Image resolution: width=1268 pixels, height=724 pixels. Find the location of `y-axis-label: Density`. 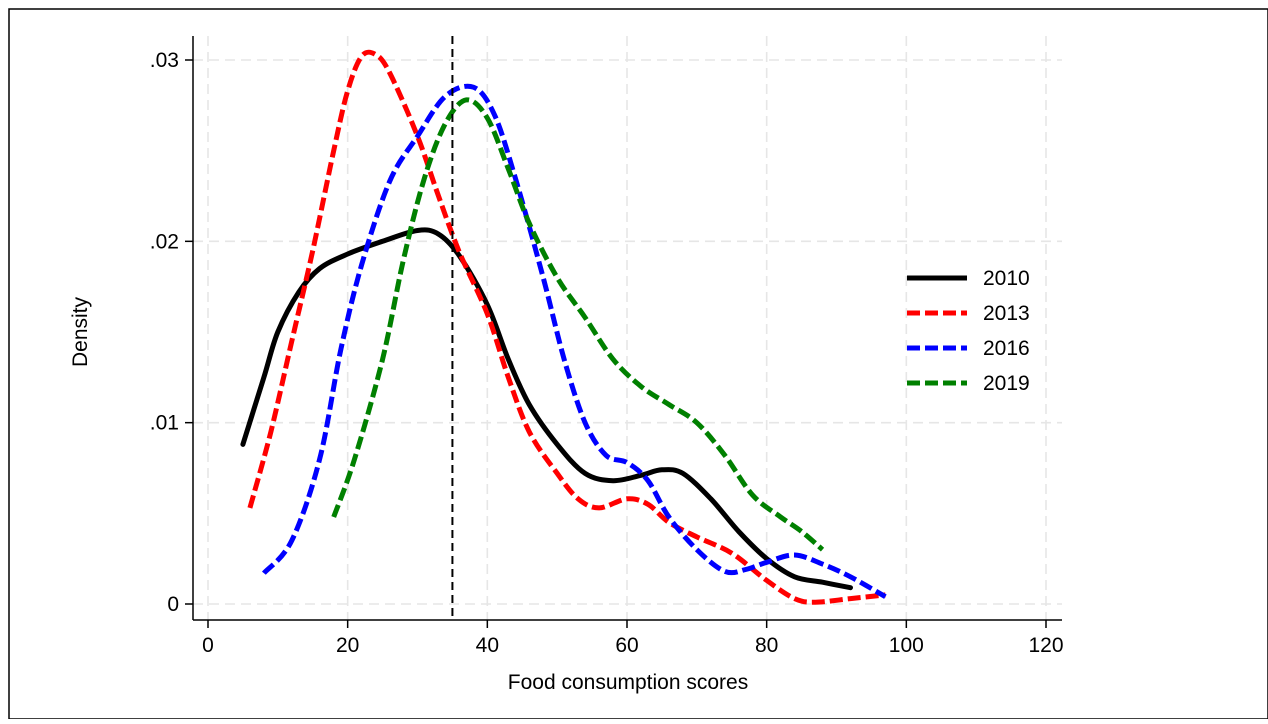

y-axis-label: Density is located at coordinates (80, 331).